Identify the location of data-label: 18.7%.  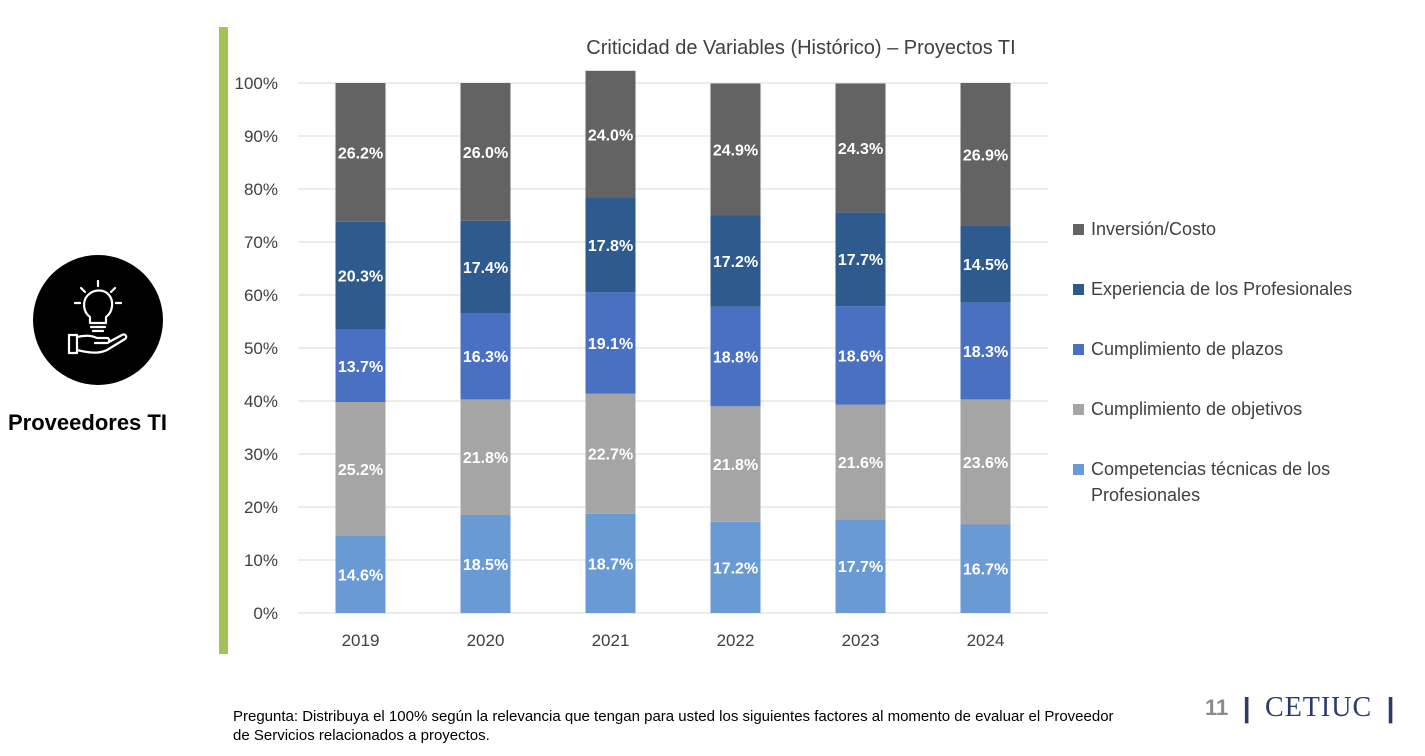
(610, 564).